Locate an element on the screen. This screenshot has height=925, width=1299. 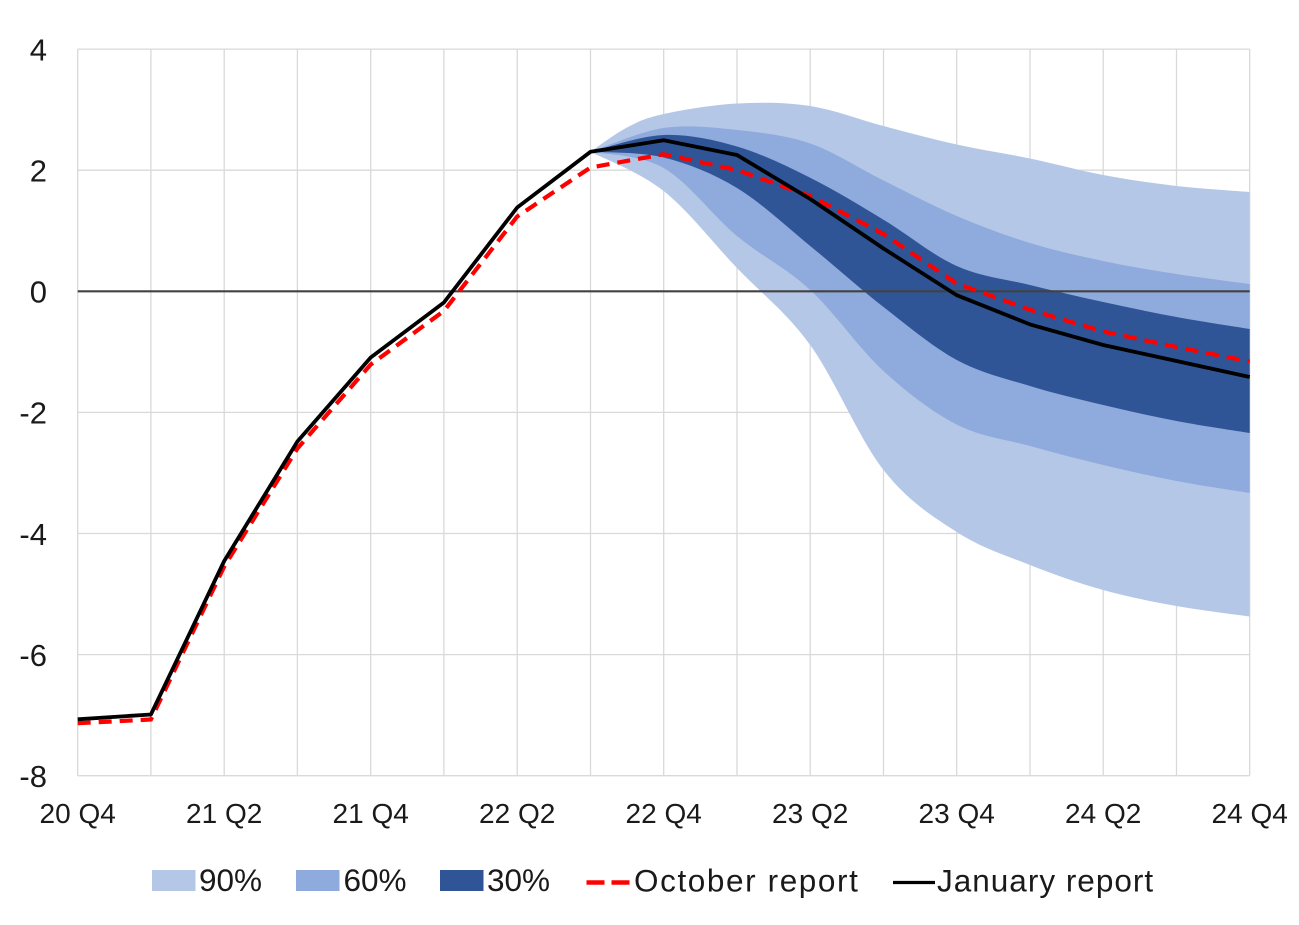
svg-text: 20 Q4 is located at coordinates (78, 813).